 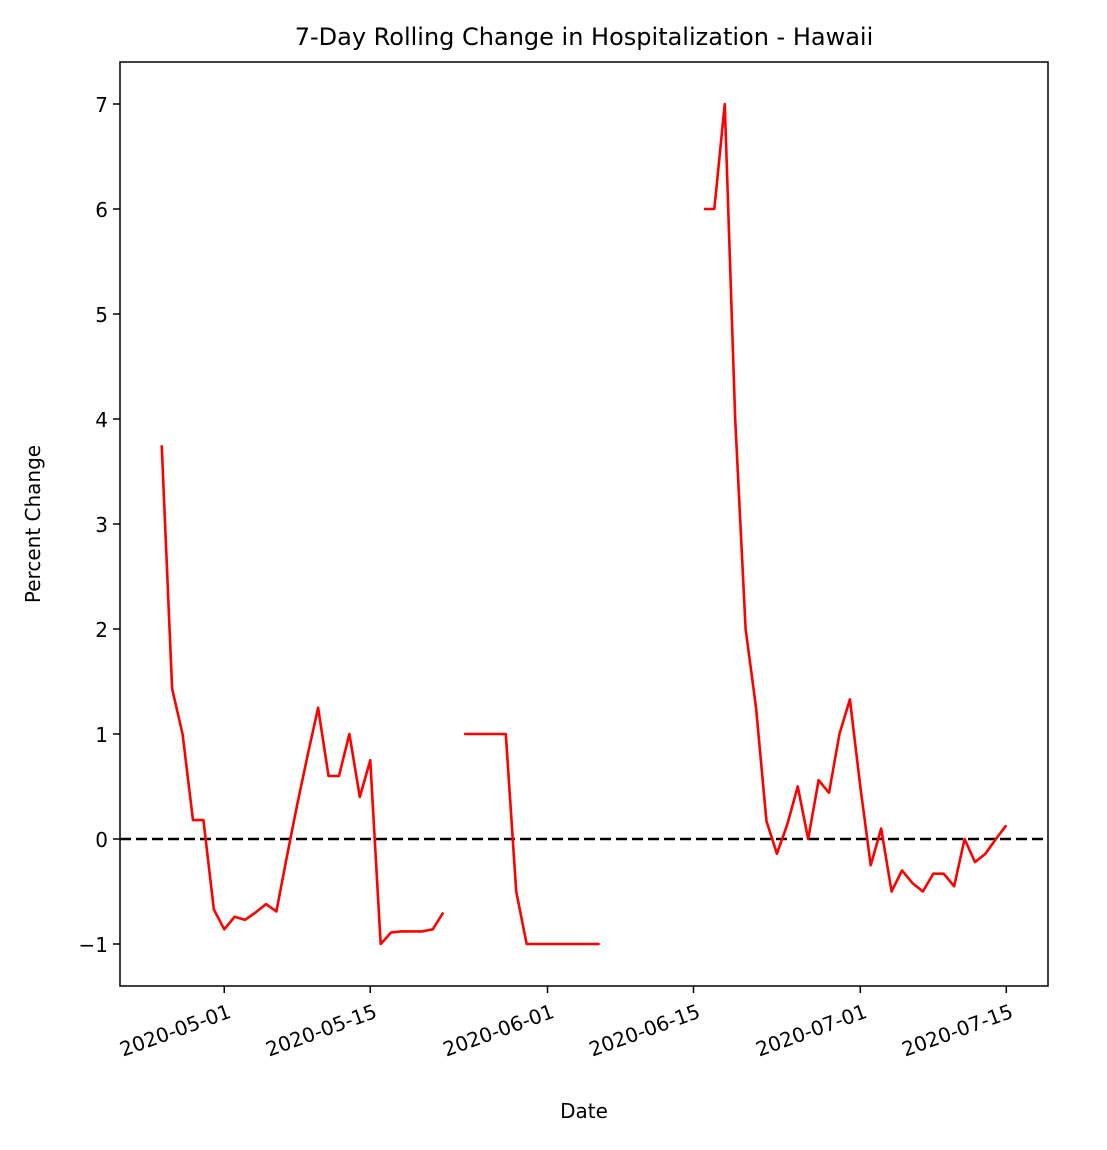 What do you see at coordinates (101, 315) in the screenshot?
I see `y-tick-label: 5` at bounding box center [101, 315].